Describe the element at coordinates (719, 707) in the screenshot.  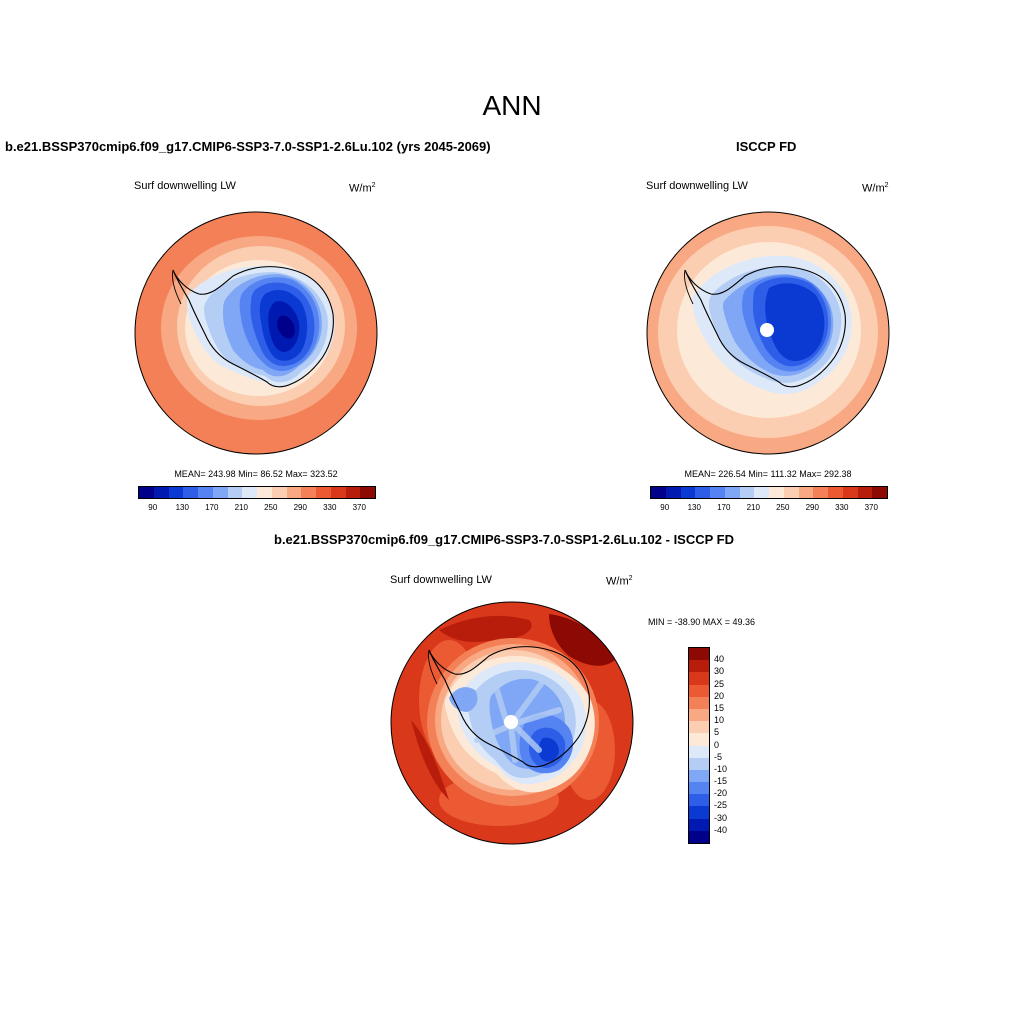
I see `colorbar-tick-label: 15` at that location.